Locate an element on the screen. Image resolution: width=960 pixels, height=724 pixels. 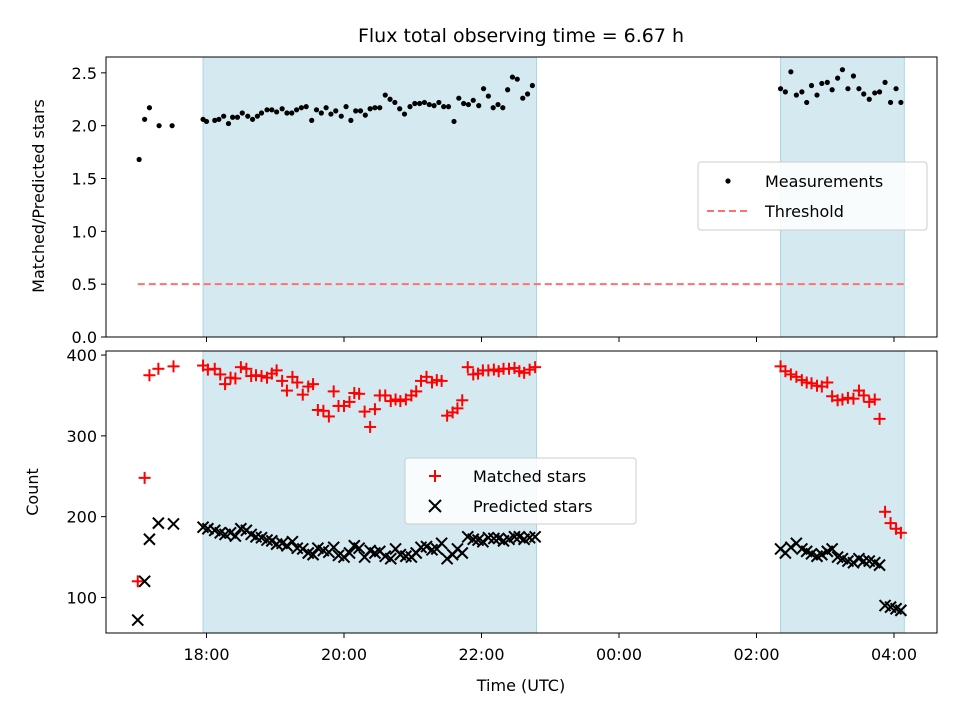
top-y-tick-label: 1.0 is located at coordinates (84, 231).